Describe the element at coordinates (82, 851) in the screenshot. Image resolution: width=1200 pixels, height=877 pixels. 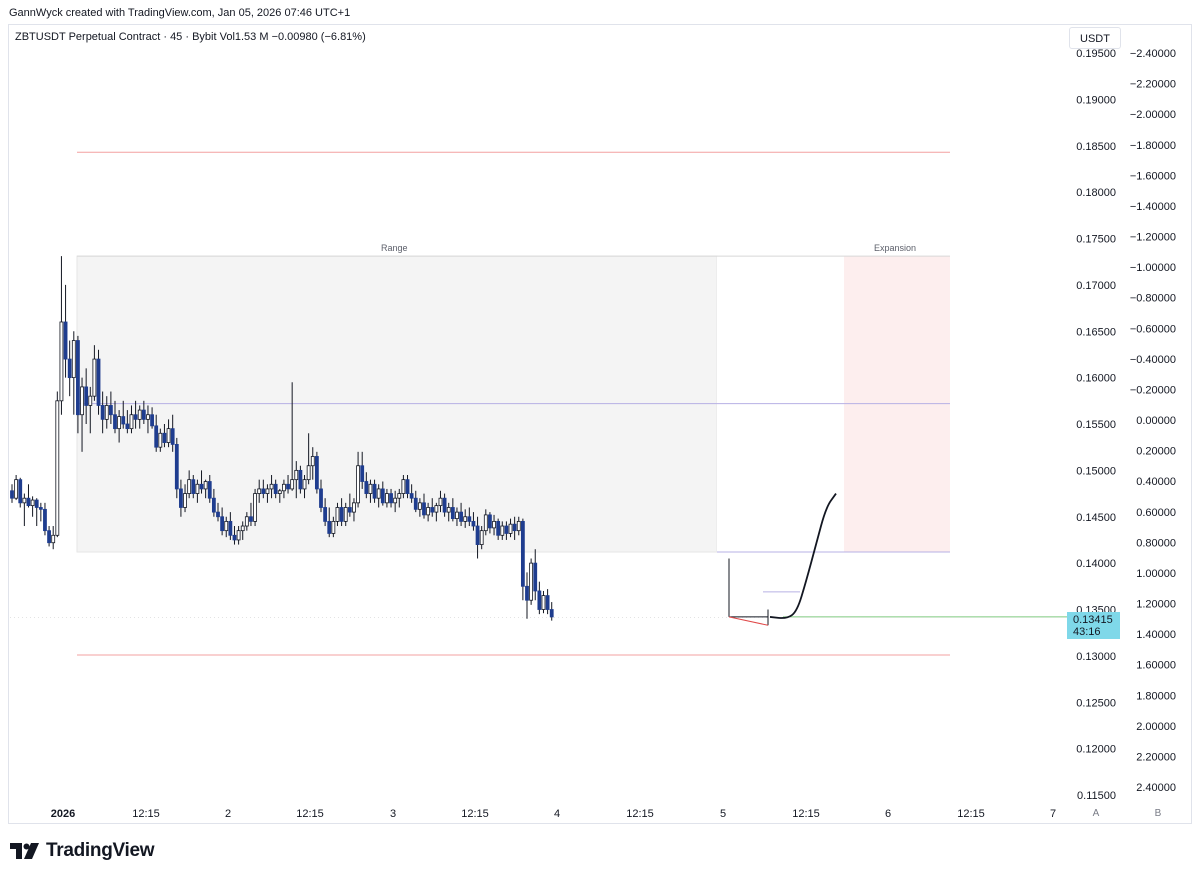
I see `brand-logo: TradingView` at that location.